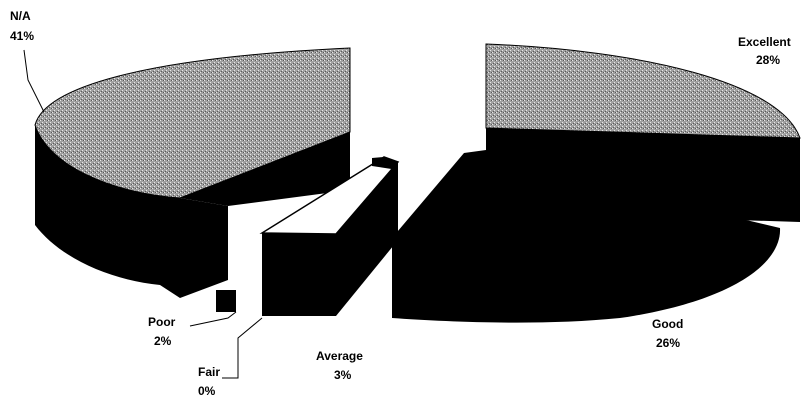 This screenshot has width=805, height=400. What do you see at coordinates (162, 322) in the screenshot?
I see `label-name-poor: Poor` at bounding box center [162, 322].